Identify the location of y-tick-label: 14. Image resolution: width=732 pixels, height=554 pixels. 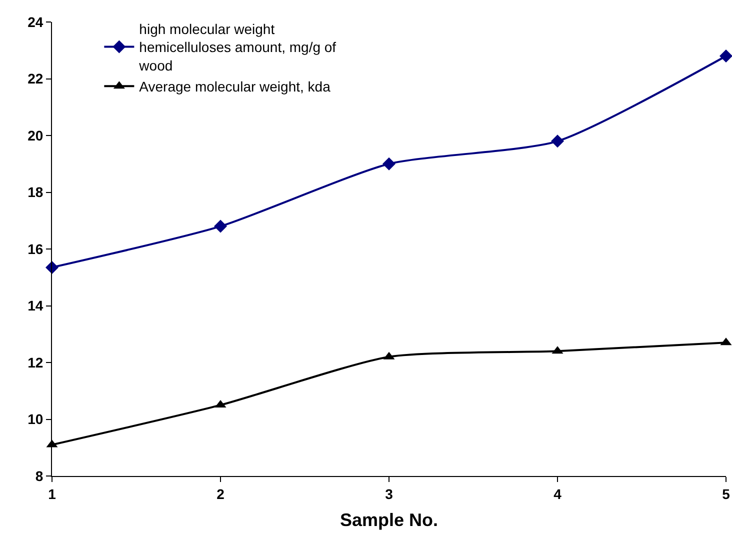
(36, 306).